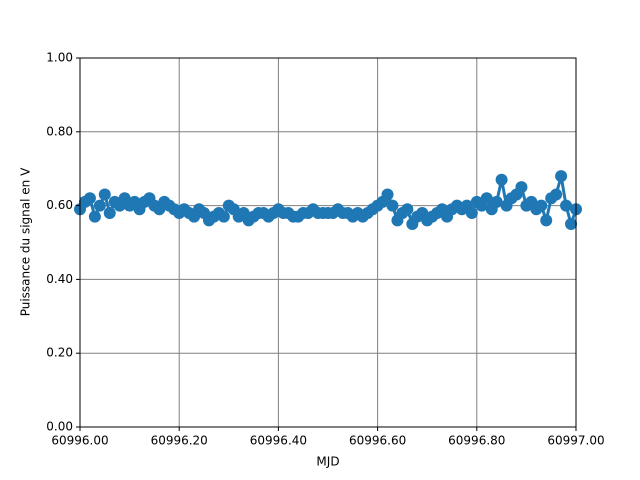  Describe the element at coordinates (59, 353) in the screenshot. I see `y-tick-label: 0.20` at that location.